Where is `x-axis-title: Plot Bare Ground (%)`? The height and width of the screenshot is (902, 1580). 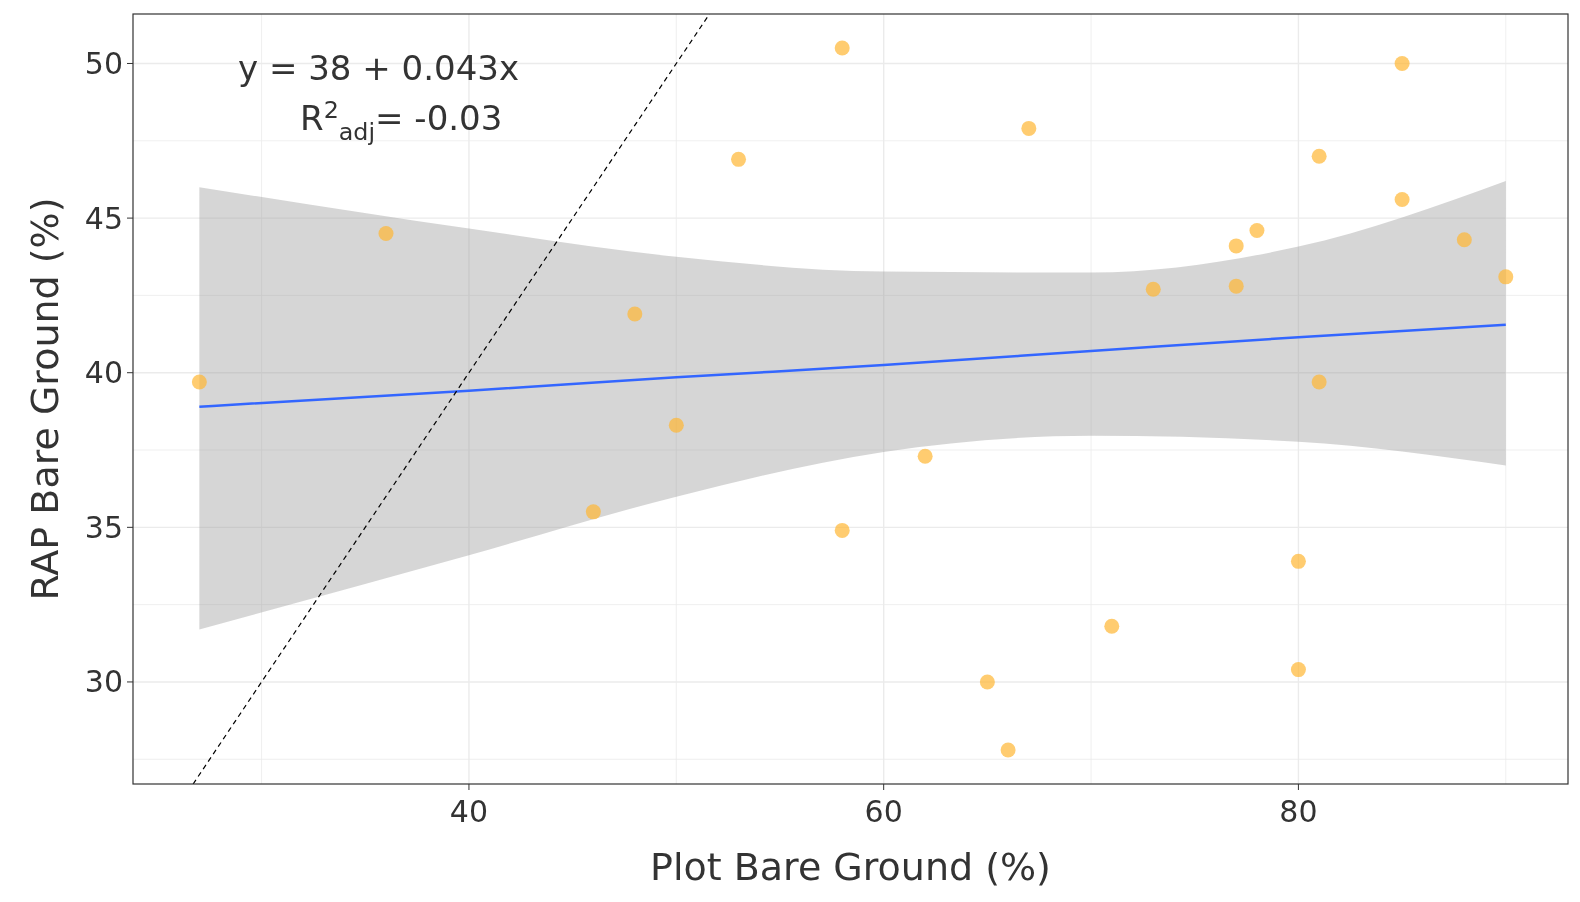
x-axis-title: Plot Bare Ground (%) is located at coordinates (850, 867).